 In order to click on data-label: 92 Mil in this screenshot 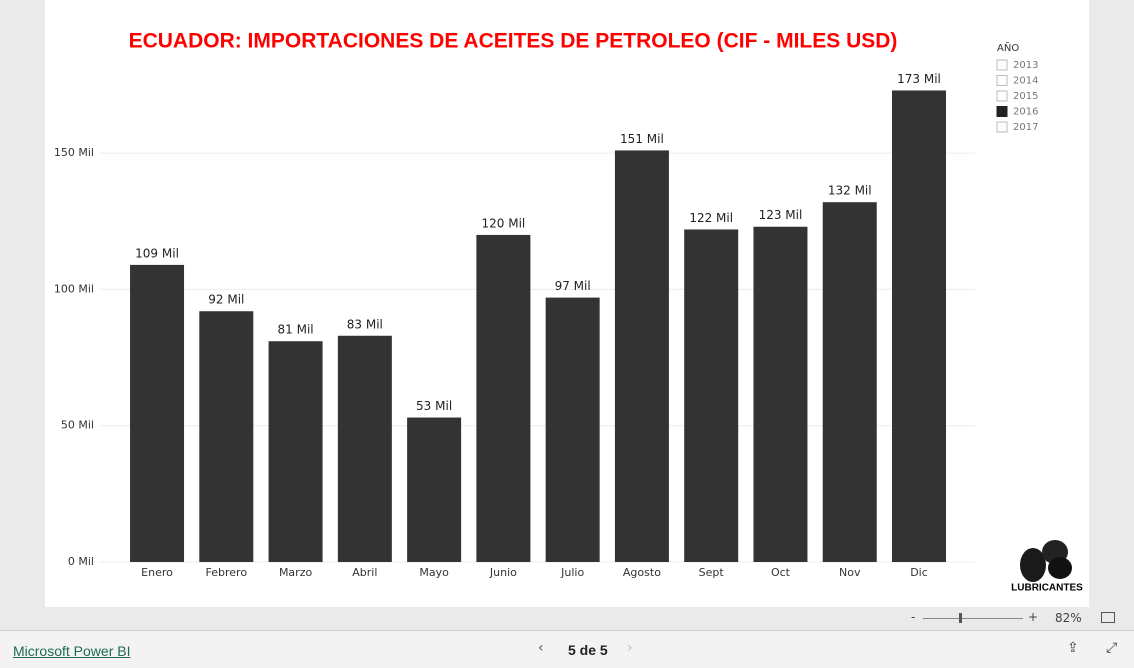, I will do `click(226, 300)`.